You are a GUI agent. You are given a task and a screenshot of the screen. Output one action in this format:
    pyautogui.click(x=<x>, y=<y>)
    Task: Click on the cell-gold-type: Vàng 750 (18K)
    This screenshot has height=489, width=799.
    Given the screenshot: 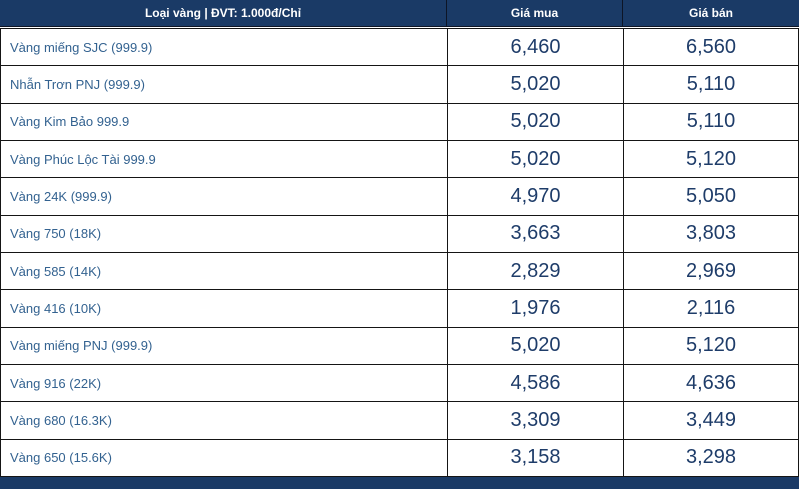 What is the action you would take?
    pyautogui.click(x=56, y=234)
    